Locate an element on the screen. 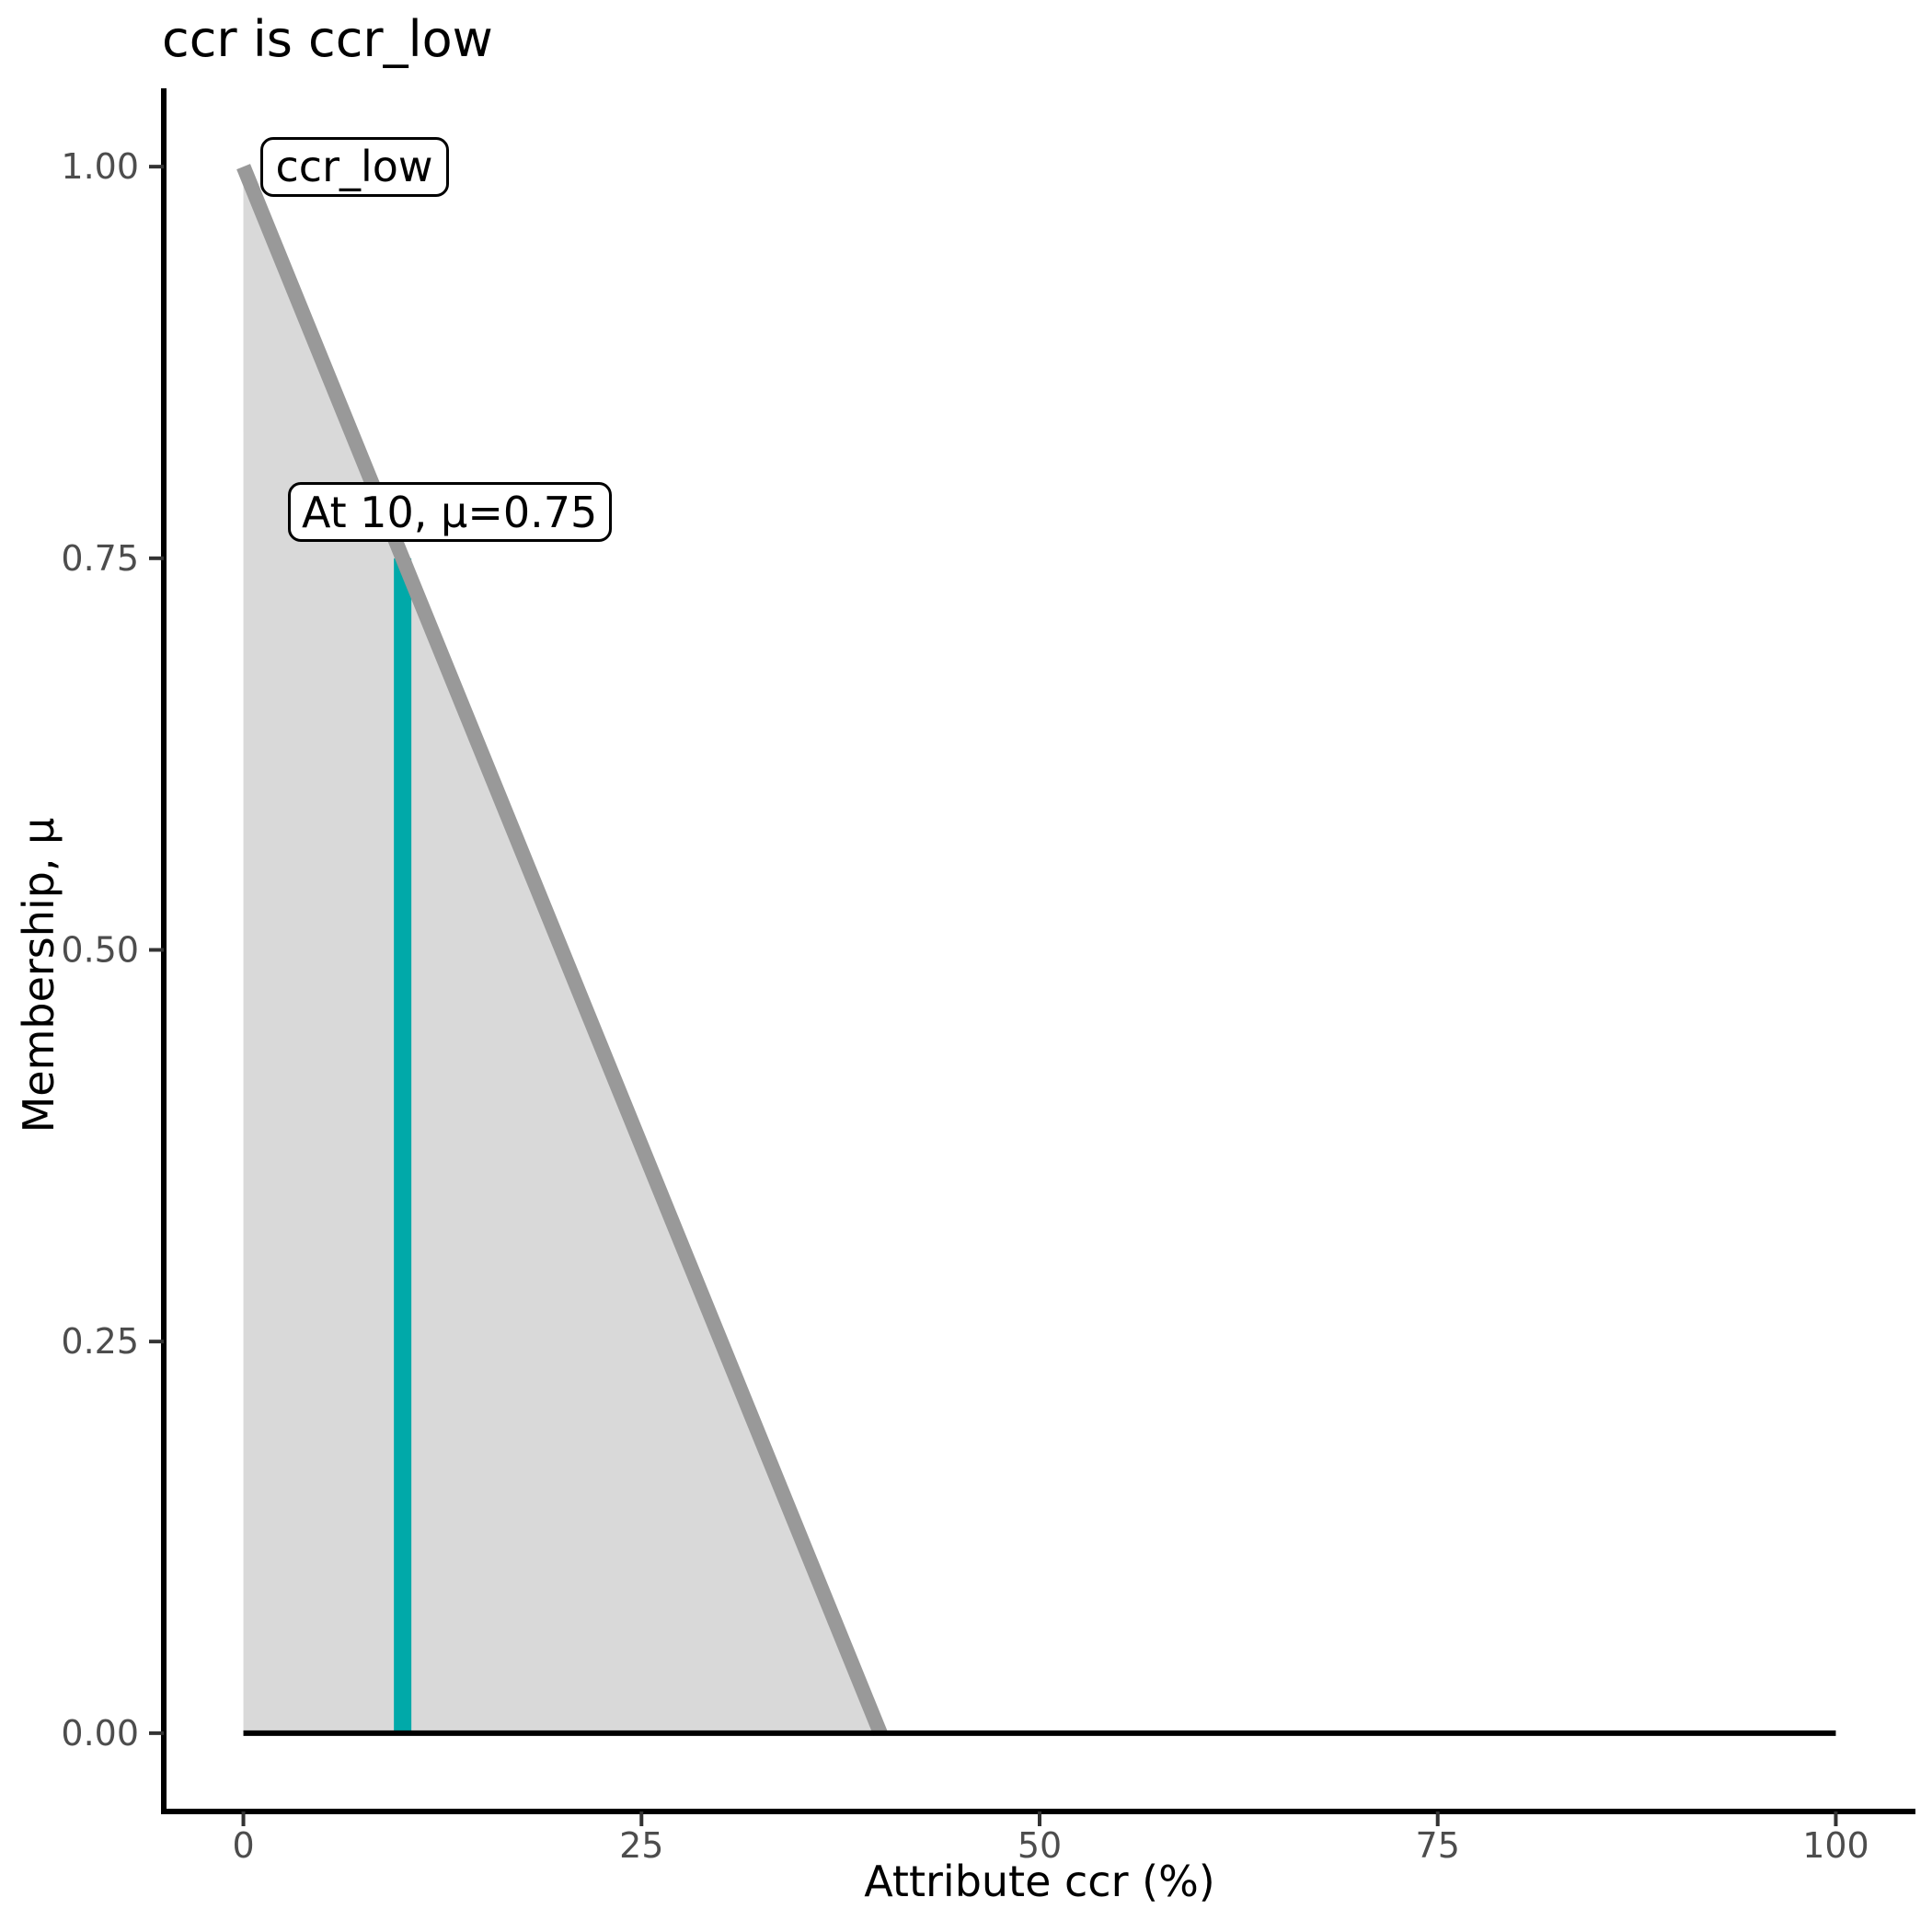 The width and height of the screenshot is (1932, 1932). y-tick-label: 1.00 is located at coordinates (100, 166).